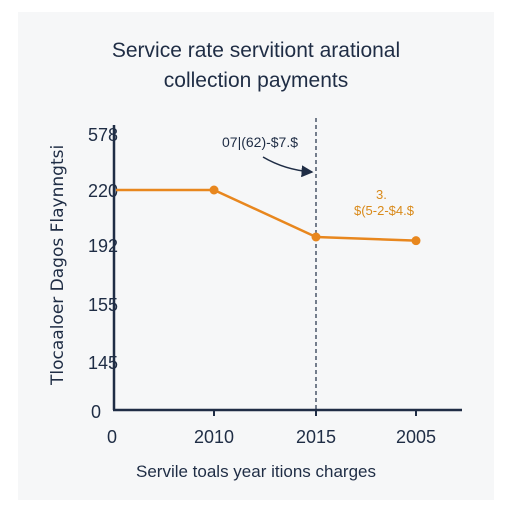 The height and width of the screenshot is (512, 512). Describe the element at coordinates (103, 191) in the screenshot. I see `y-tick-label: 220` at that location.